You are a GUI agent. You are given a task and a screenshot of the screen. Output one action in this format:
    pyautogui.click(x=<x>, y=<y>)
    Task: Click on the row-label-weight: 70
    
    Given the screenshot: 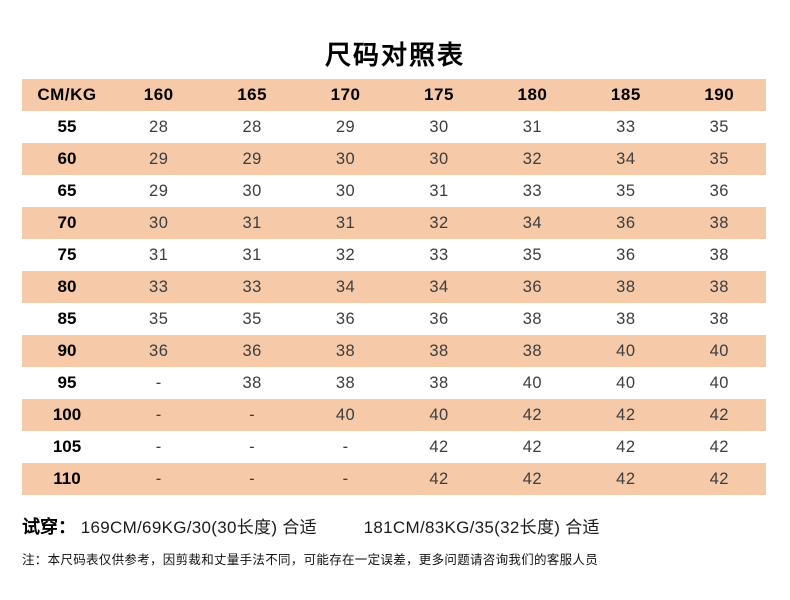 What is the action you would take?
    pyautogui.click(x=67, y=222)
    